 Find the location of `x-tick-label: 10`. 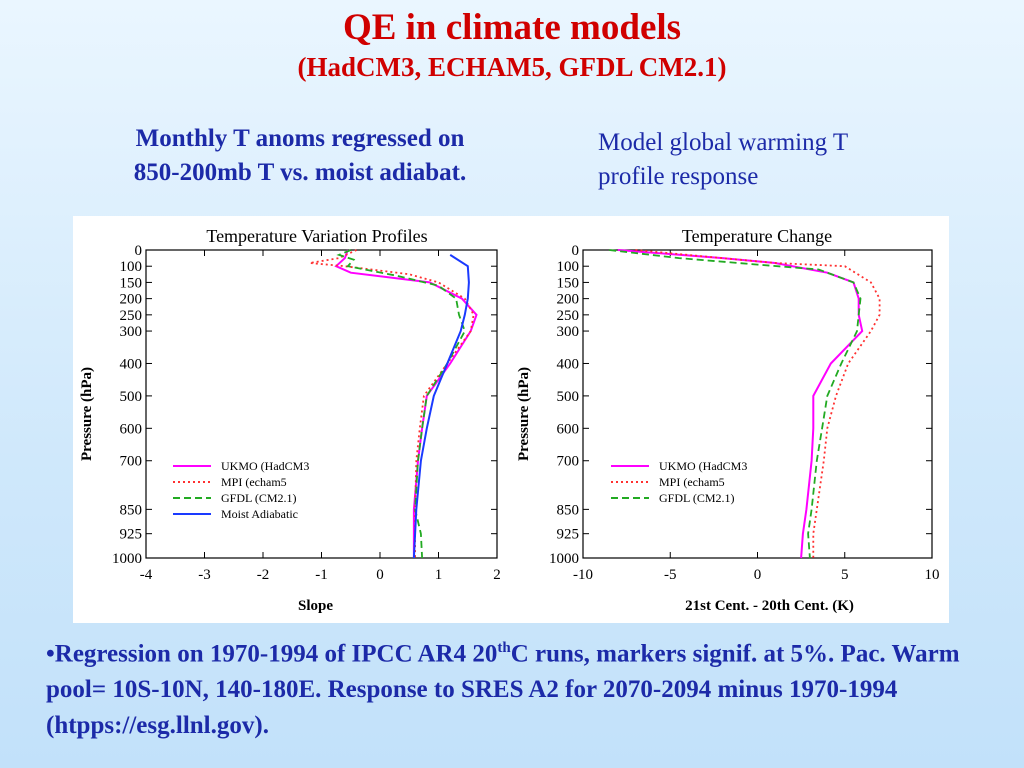

x-tick-label: 10 is located at coordinates (932, 575).